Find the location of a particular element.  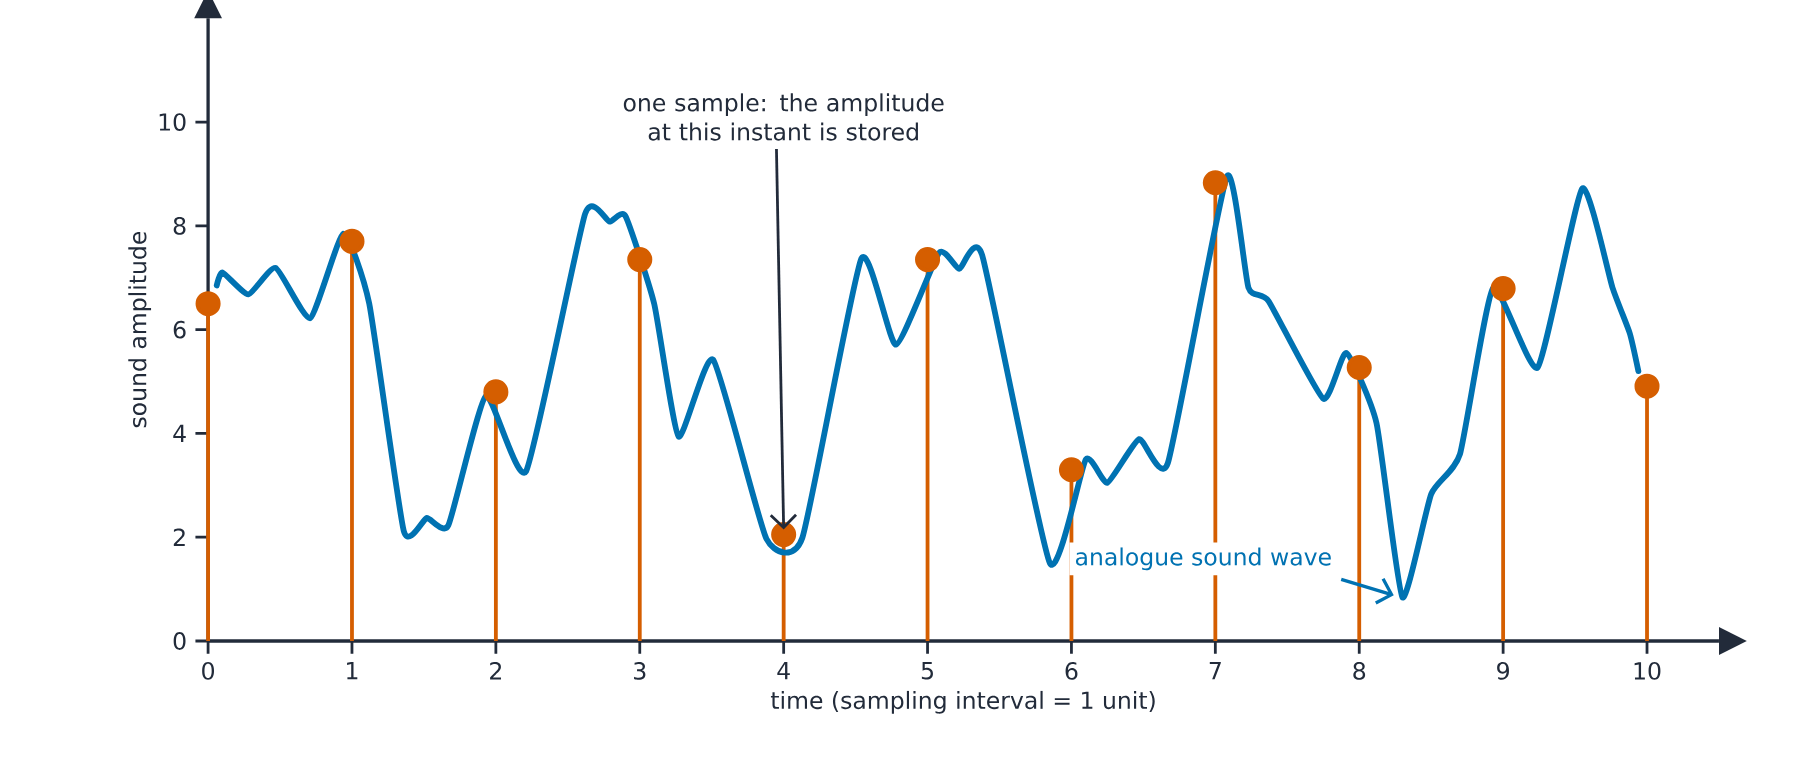

x-tick-label: 4 is located at coordinates (783, 671).